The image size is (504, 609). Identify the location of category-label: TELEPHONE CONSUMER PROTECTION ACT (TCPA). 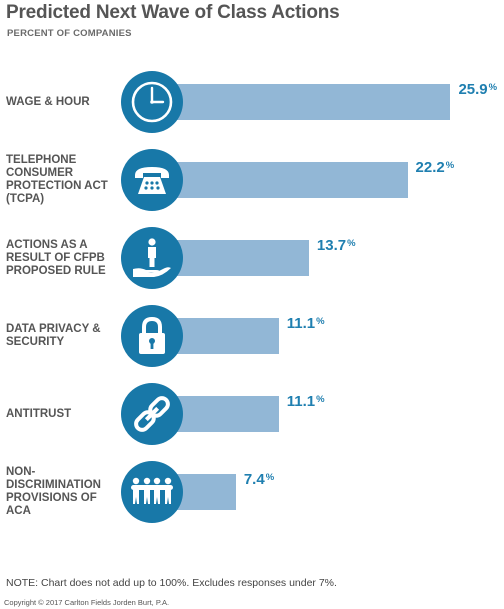
(57, 179).